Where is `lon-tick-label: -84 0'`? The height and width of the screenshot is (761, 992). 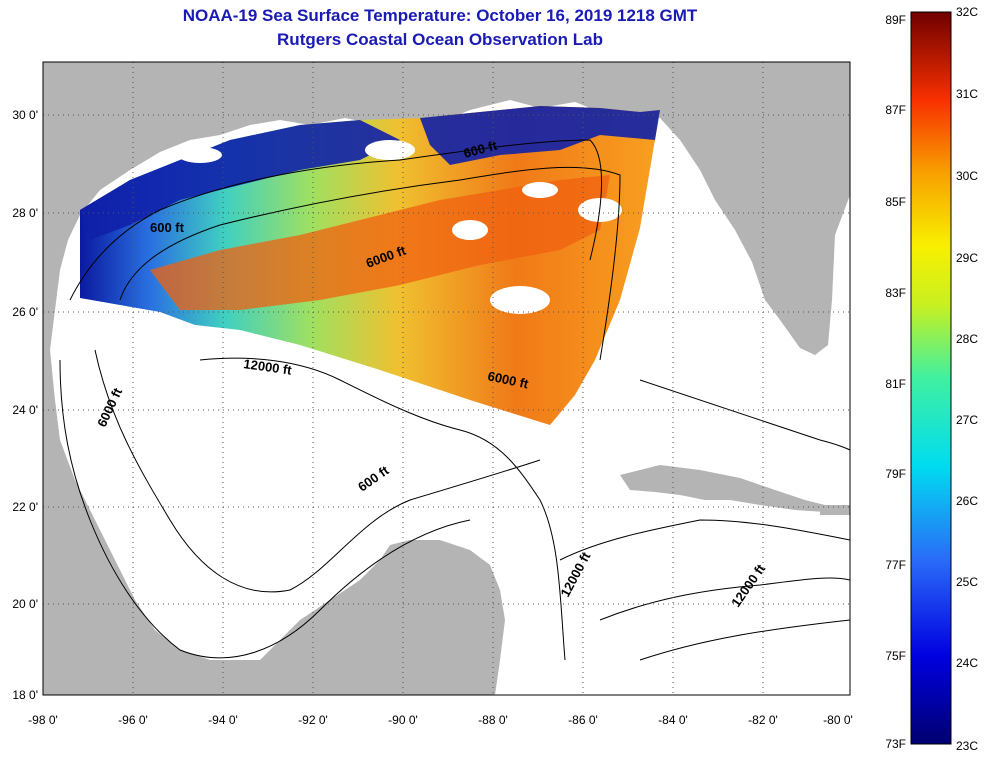 lon-tick-label: -84 0' is located at coordinates (673, 720).